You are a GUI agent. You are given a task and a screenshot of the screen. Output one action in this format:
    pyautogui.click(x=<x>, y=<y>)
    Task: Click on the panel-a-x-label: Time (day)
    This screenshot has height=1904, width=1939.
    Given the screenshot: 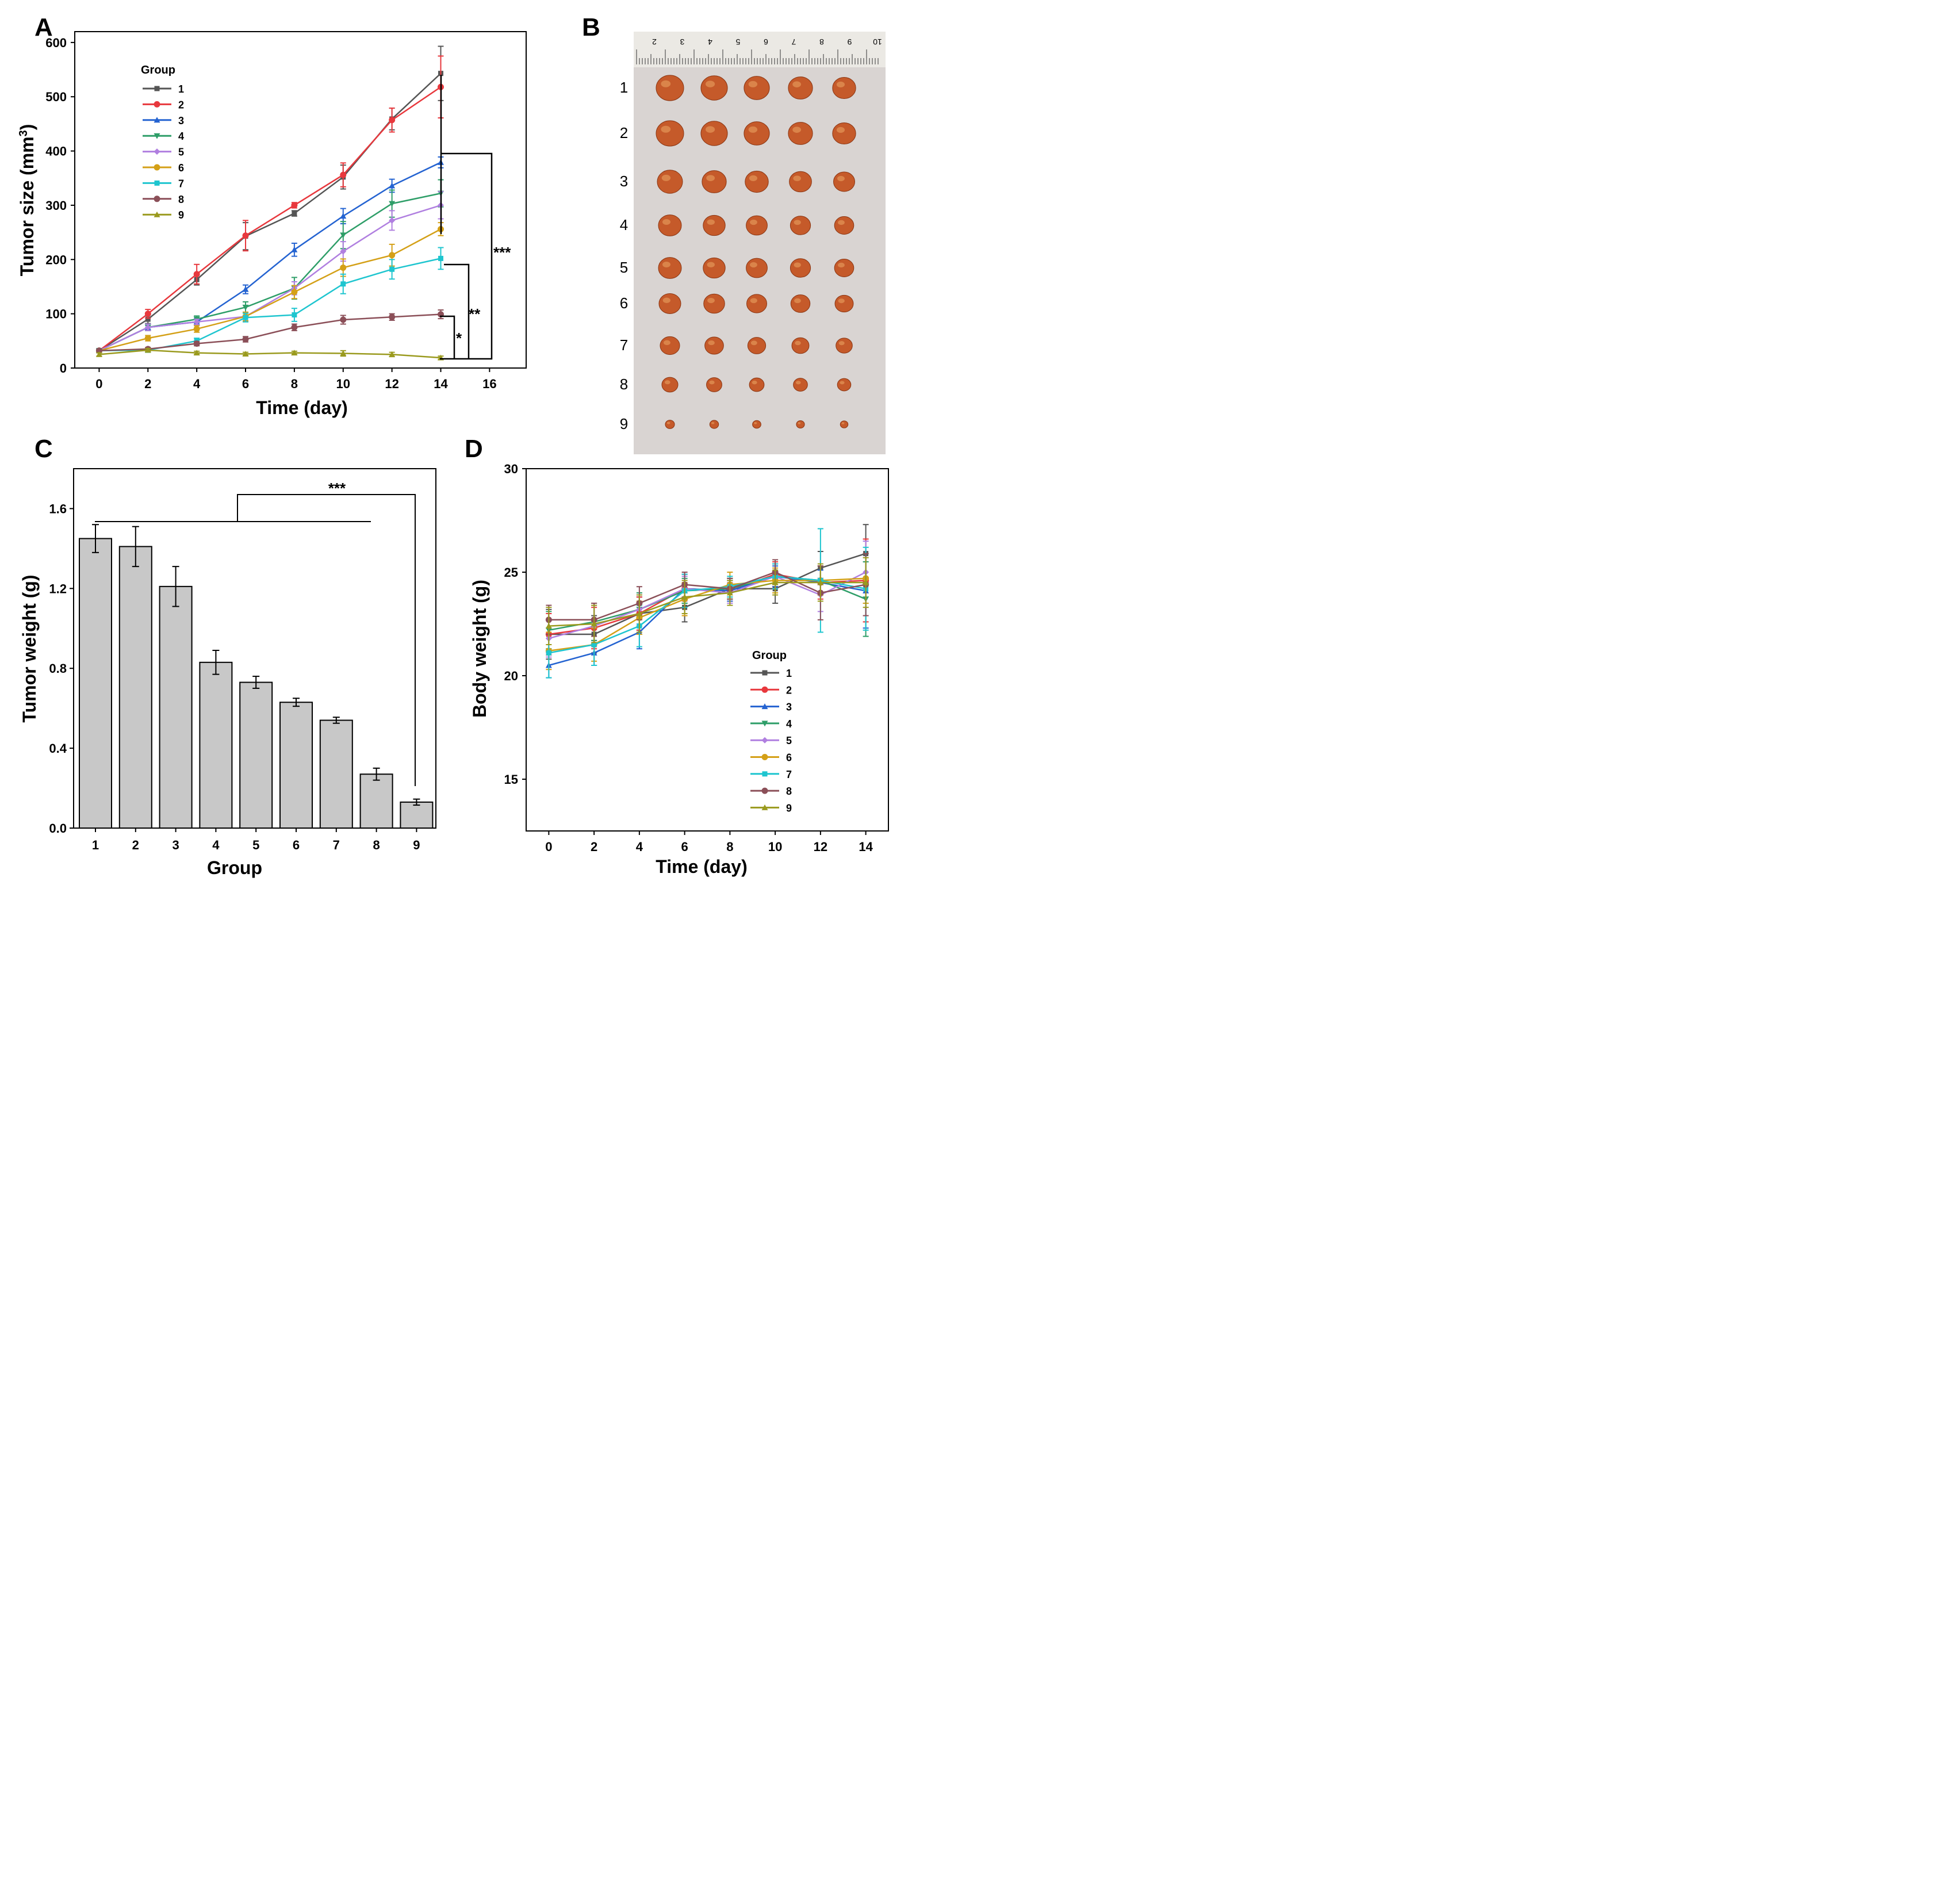 What is the action you would take?
    pyautogui.click(x=301, y=407)
    